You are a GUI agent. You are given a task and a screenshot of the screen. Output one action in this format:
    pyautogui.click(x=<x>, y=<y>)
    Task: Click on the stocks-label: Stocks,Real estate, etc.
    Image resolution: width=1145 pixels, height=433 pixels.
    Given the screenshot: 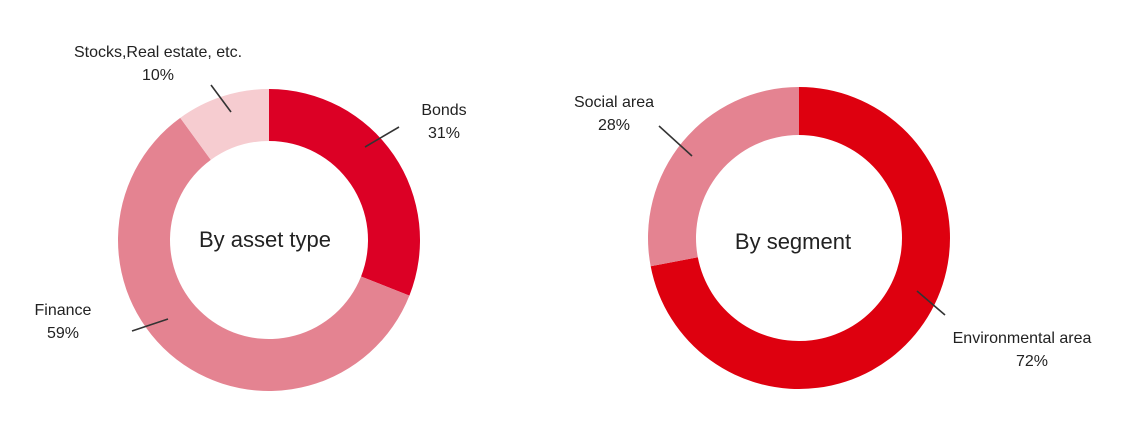 What is the action you would take?
    pyautogui.click(x=158, y=52)
    